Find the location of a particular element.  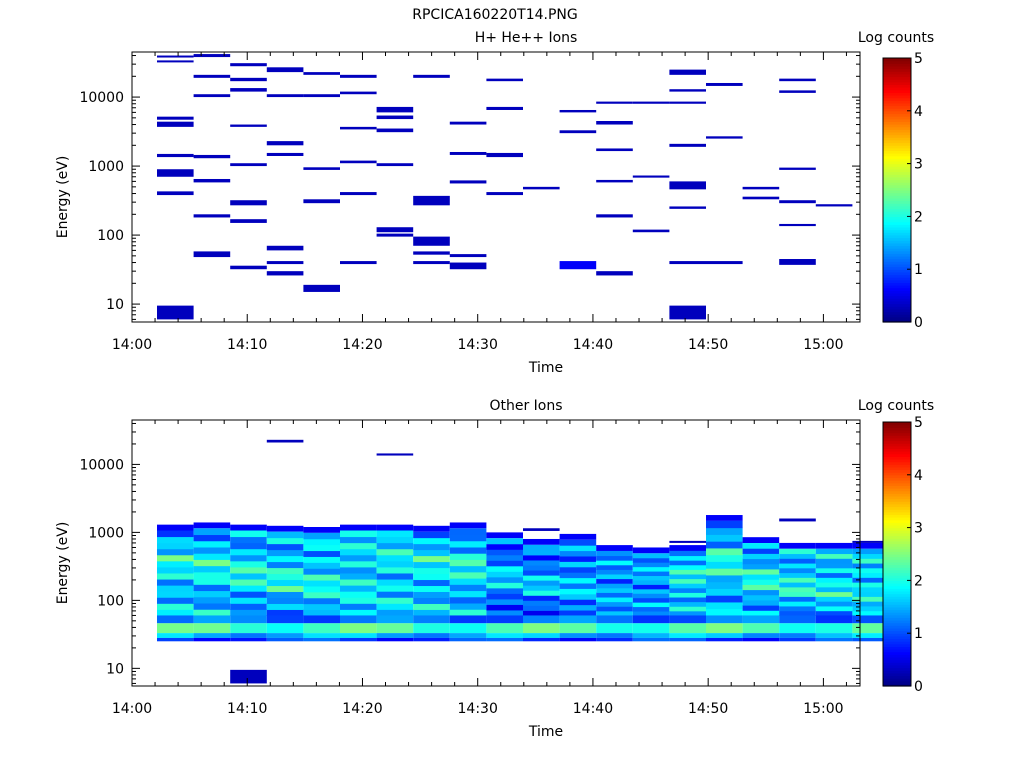

colorbar-tick-label: 0 is located at coordinates (918, 323).